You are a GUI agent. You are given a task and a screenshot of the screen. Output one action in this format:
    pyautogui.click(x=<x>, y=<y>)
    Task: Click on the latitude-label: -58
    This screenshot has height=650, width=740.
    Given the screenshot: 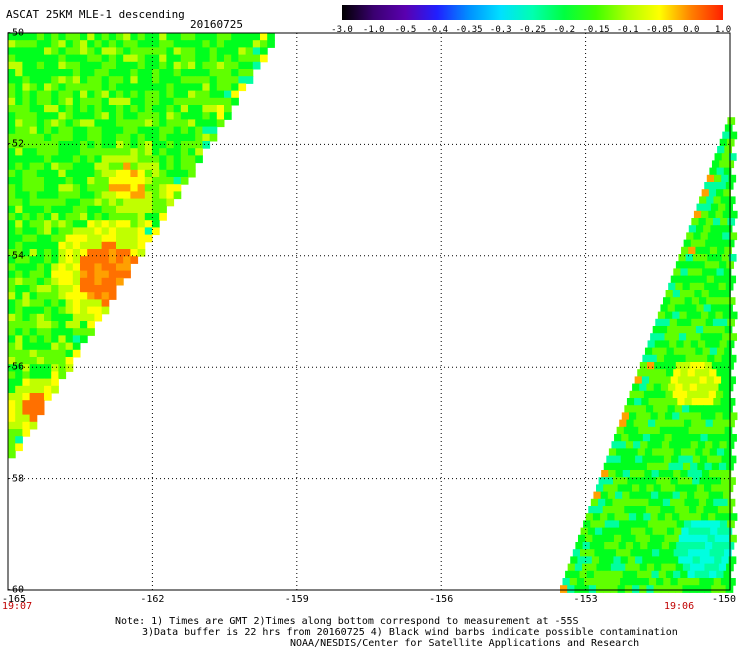 What is the action you would take?
    pyautogui.click(x=15, y=479)
    